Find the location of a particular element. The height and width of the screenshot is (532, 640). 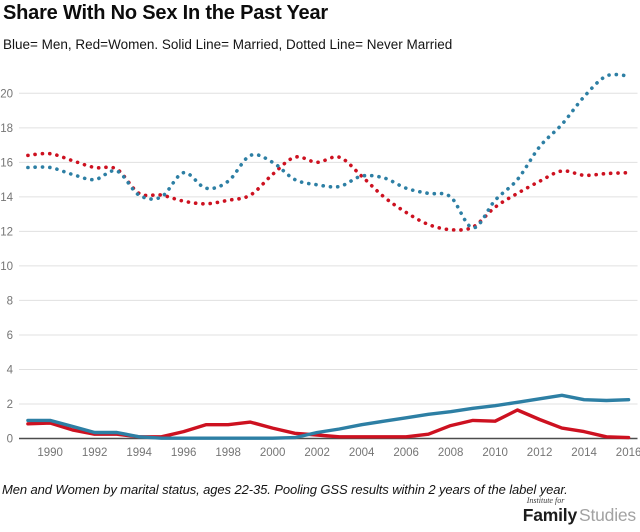

y-tick-label: 4 is located at coordinates (10, 370).